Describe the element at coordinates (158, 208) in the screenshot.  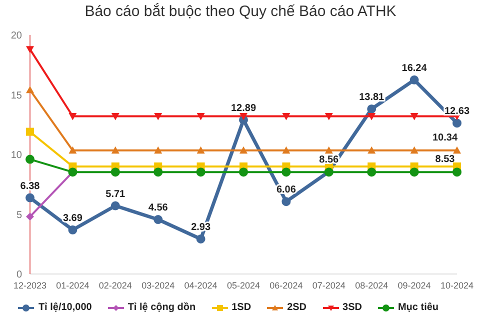
I see `data-label: 4.56` at that location.